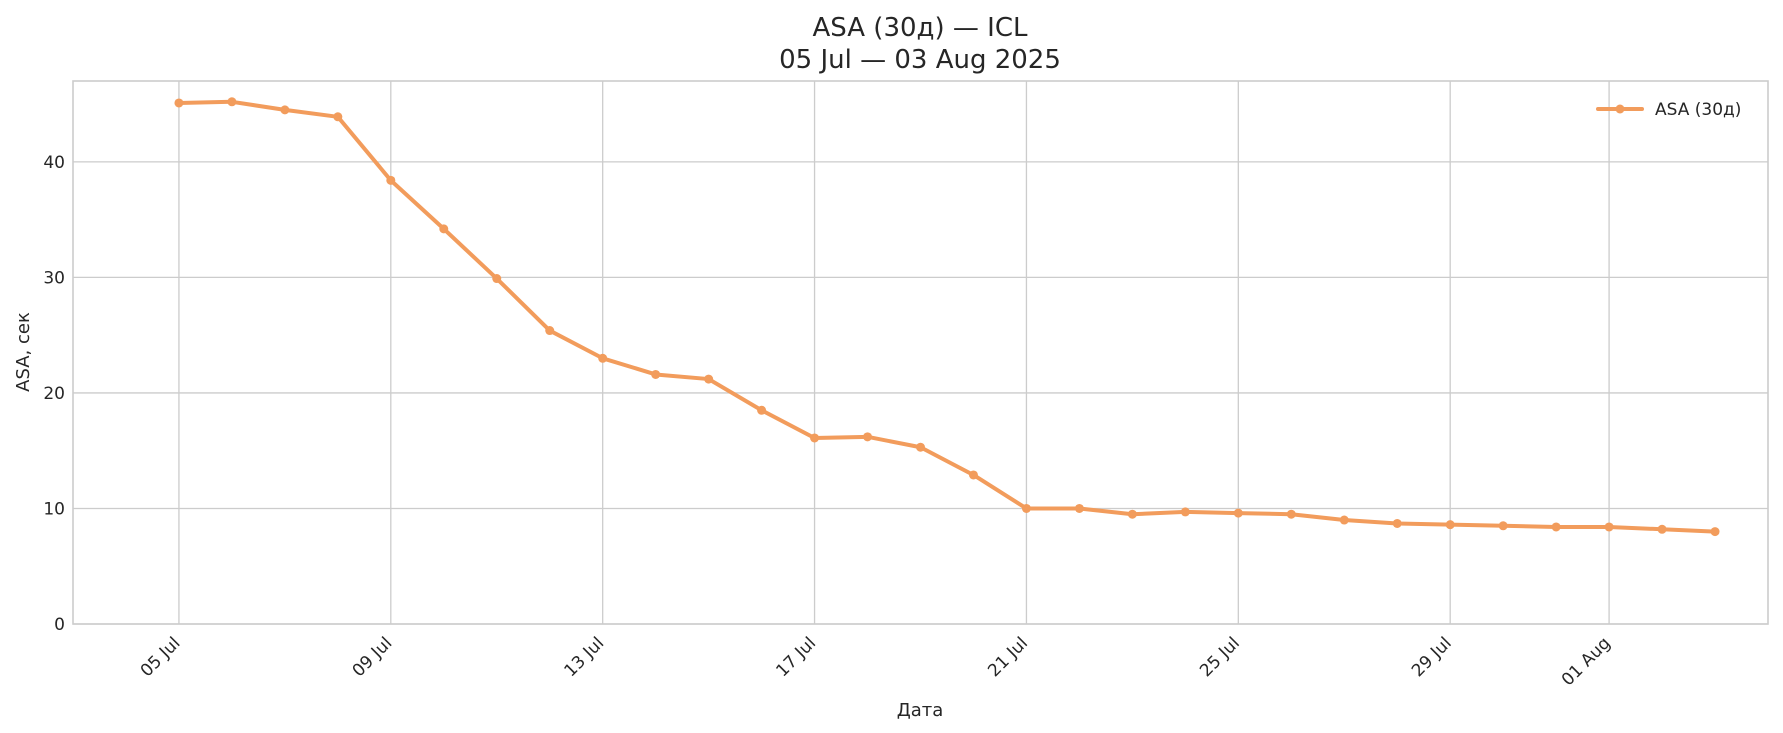 The height and width of the screenshot is (733, 1783). Describe the element at coordinates (1698, 110) in the screenshot. I see `legend-label: ASA (30д)` at that location.